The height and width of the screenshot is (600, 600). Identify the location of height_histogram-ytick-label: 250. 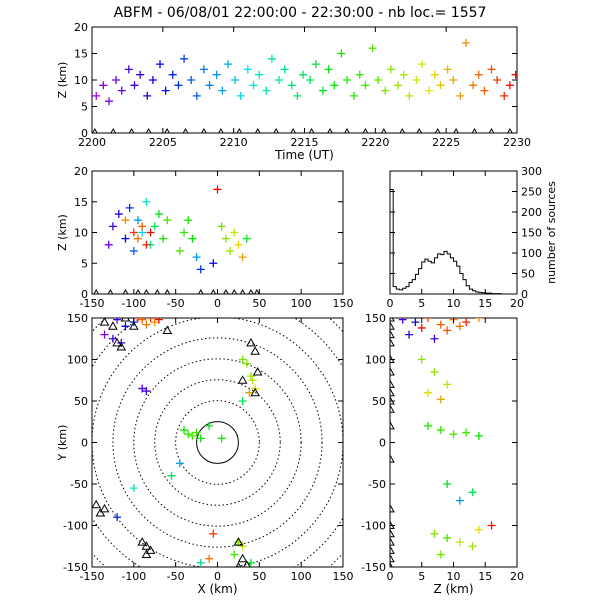
(531, 192).